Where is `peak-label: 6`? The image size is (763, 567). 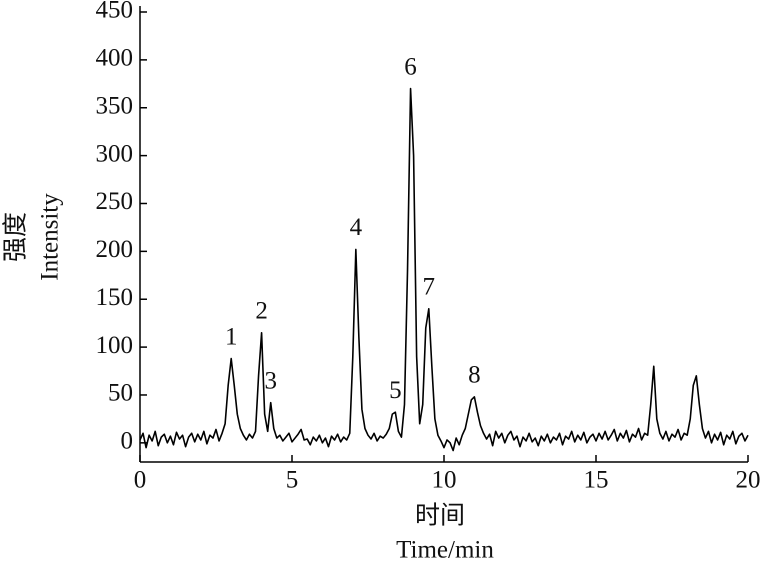 peak-label: 6 is located at coordinates (410, 66).